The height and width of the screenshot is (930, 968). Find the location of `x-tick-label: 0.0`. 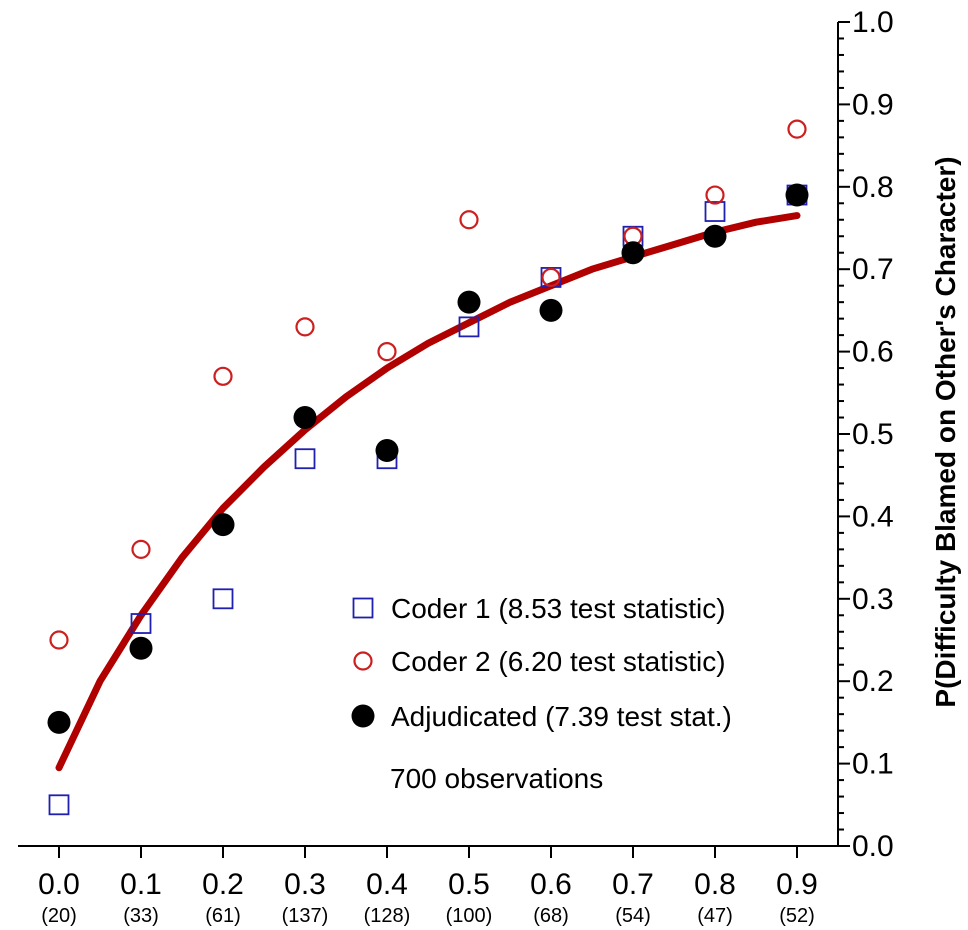

x-tick-label: 0.0 is located at coordinates (59, 884).